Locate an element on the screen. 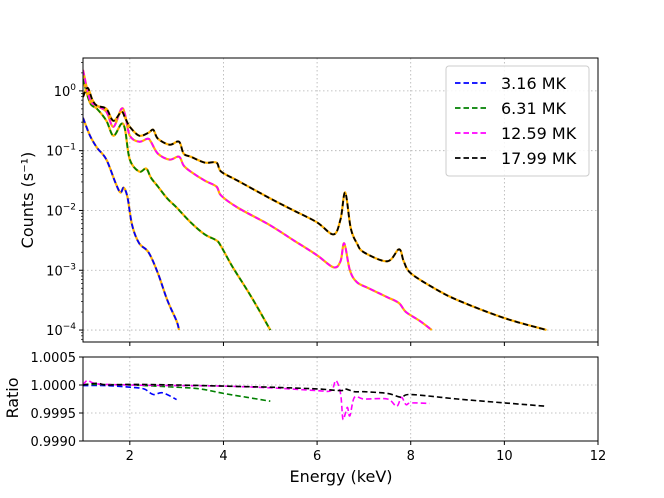 Image resolution: width=664 pixels, height=498 pixels. ratio-line-12-59-mk is located at coordinates (256, 400).